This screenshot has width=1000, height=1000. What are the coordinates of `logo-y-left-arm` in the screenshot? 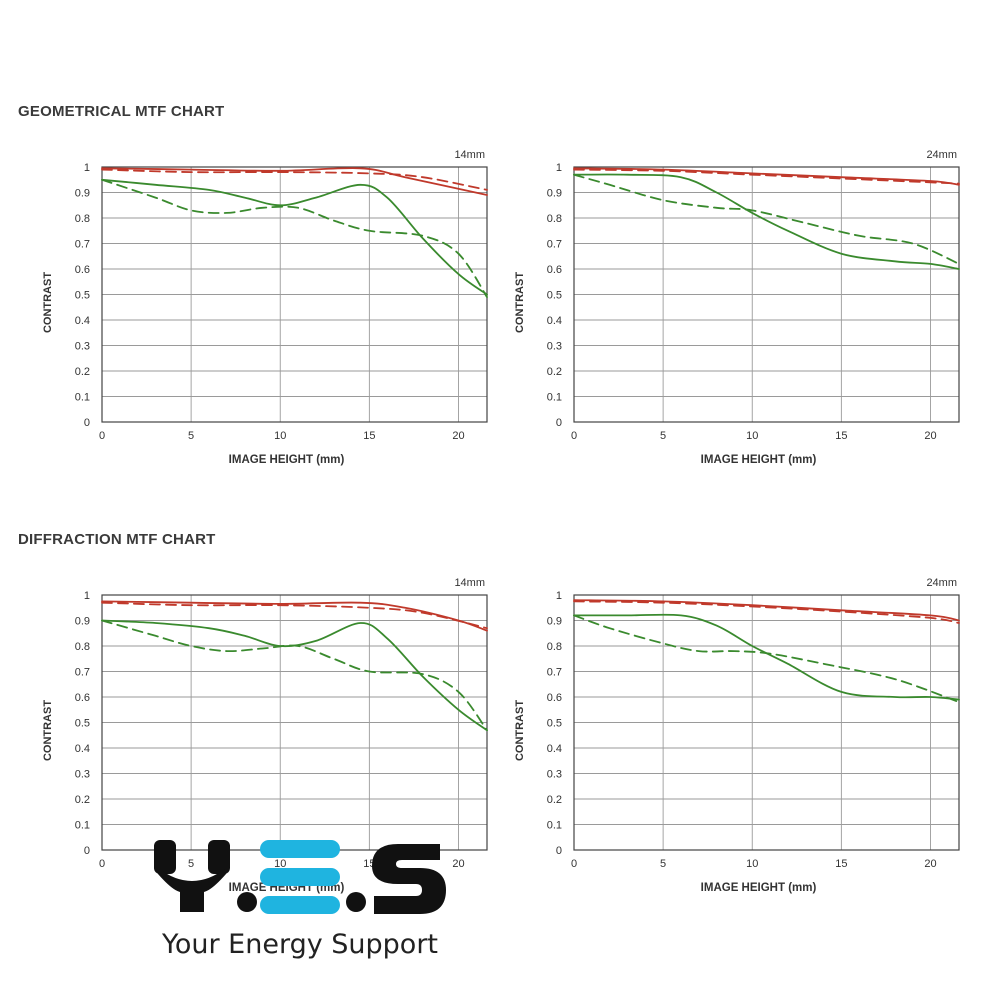 It's located at (165, 857).